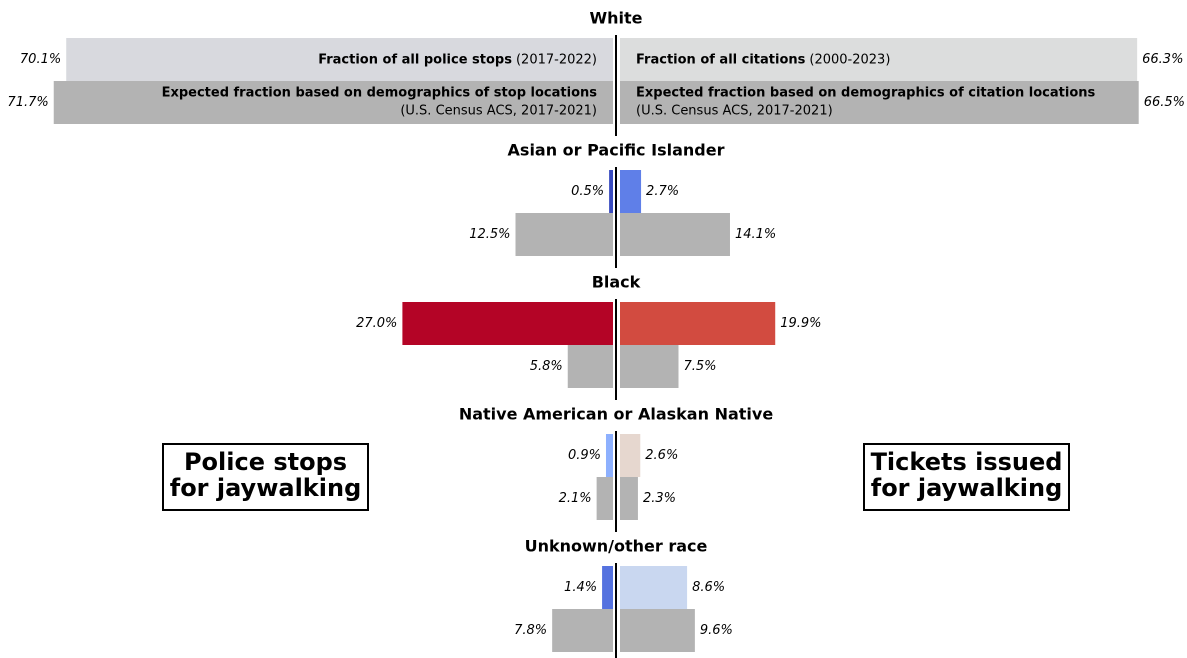 The width and height of the screenshot is (1187, 658). What do you see at coordinates (661, 455) in the screenshot?
I see `value-label: 2.6%` at bounding box center [661, 455].